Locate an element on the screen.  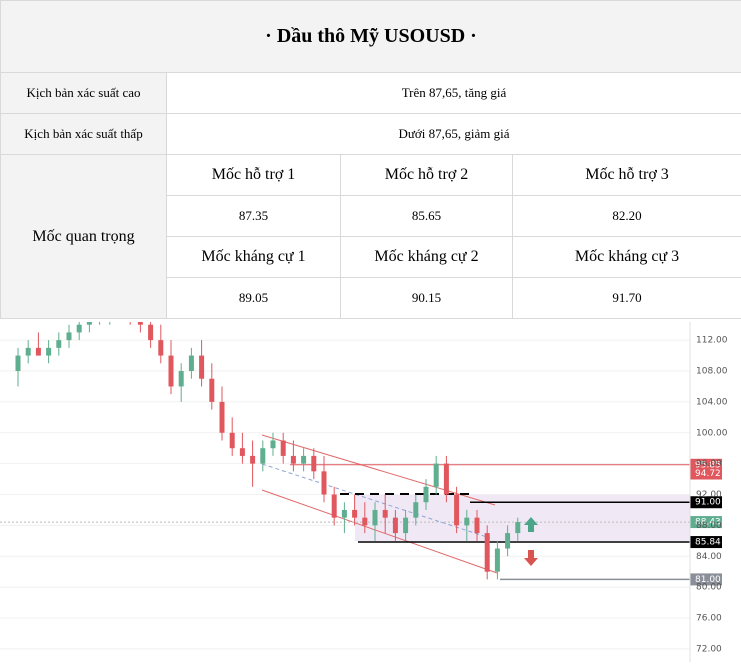
y-tick-label: 104.00 is located at coordinates (712, 402).